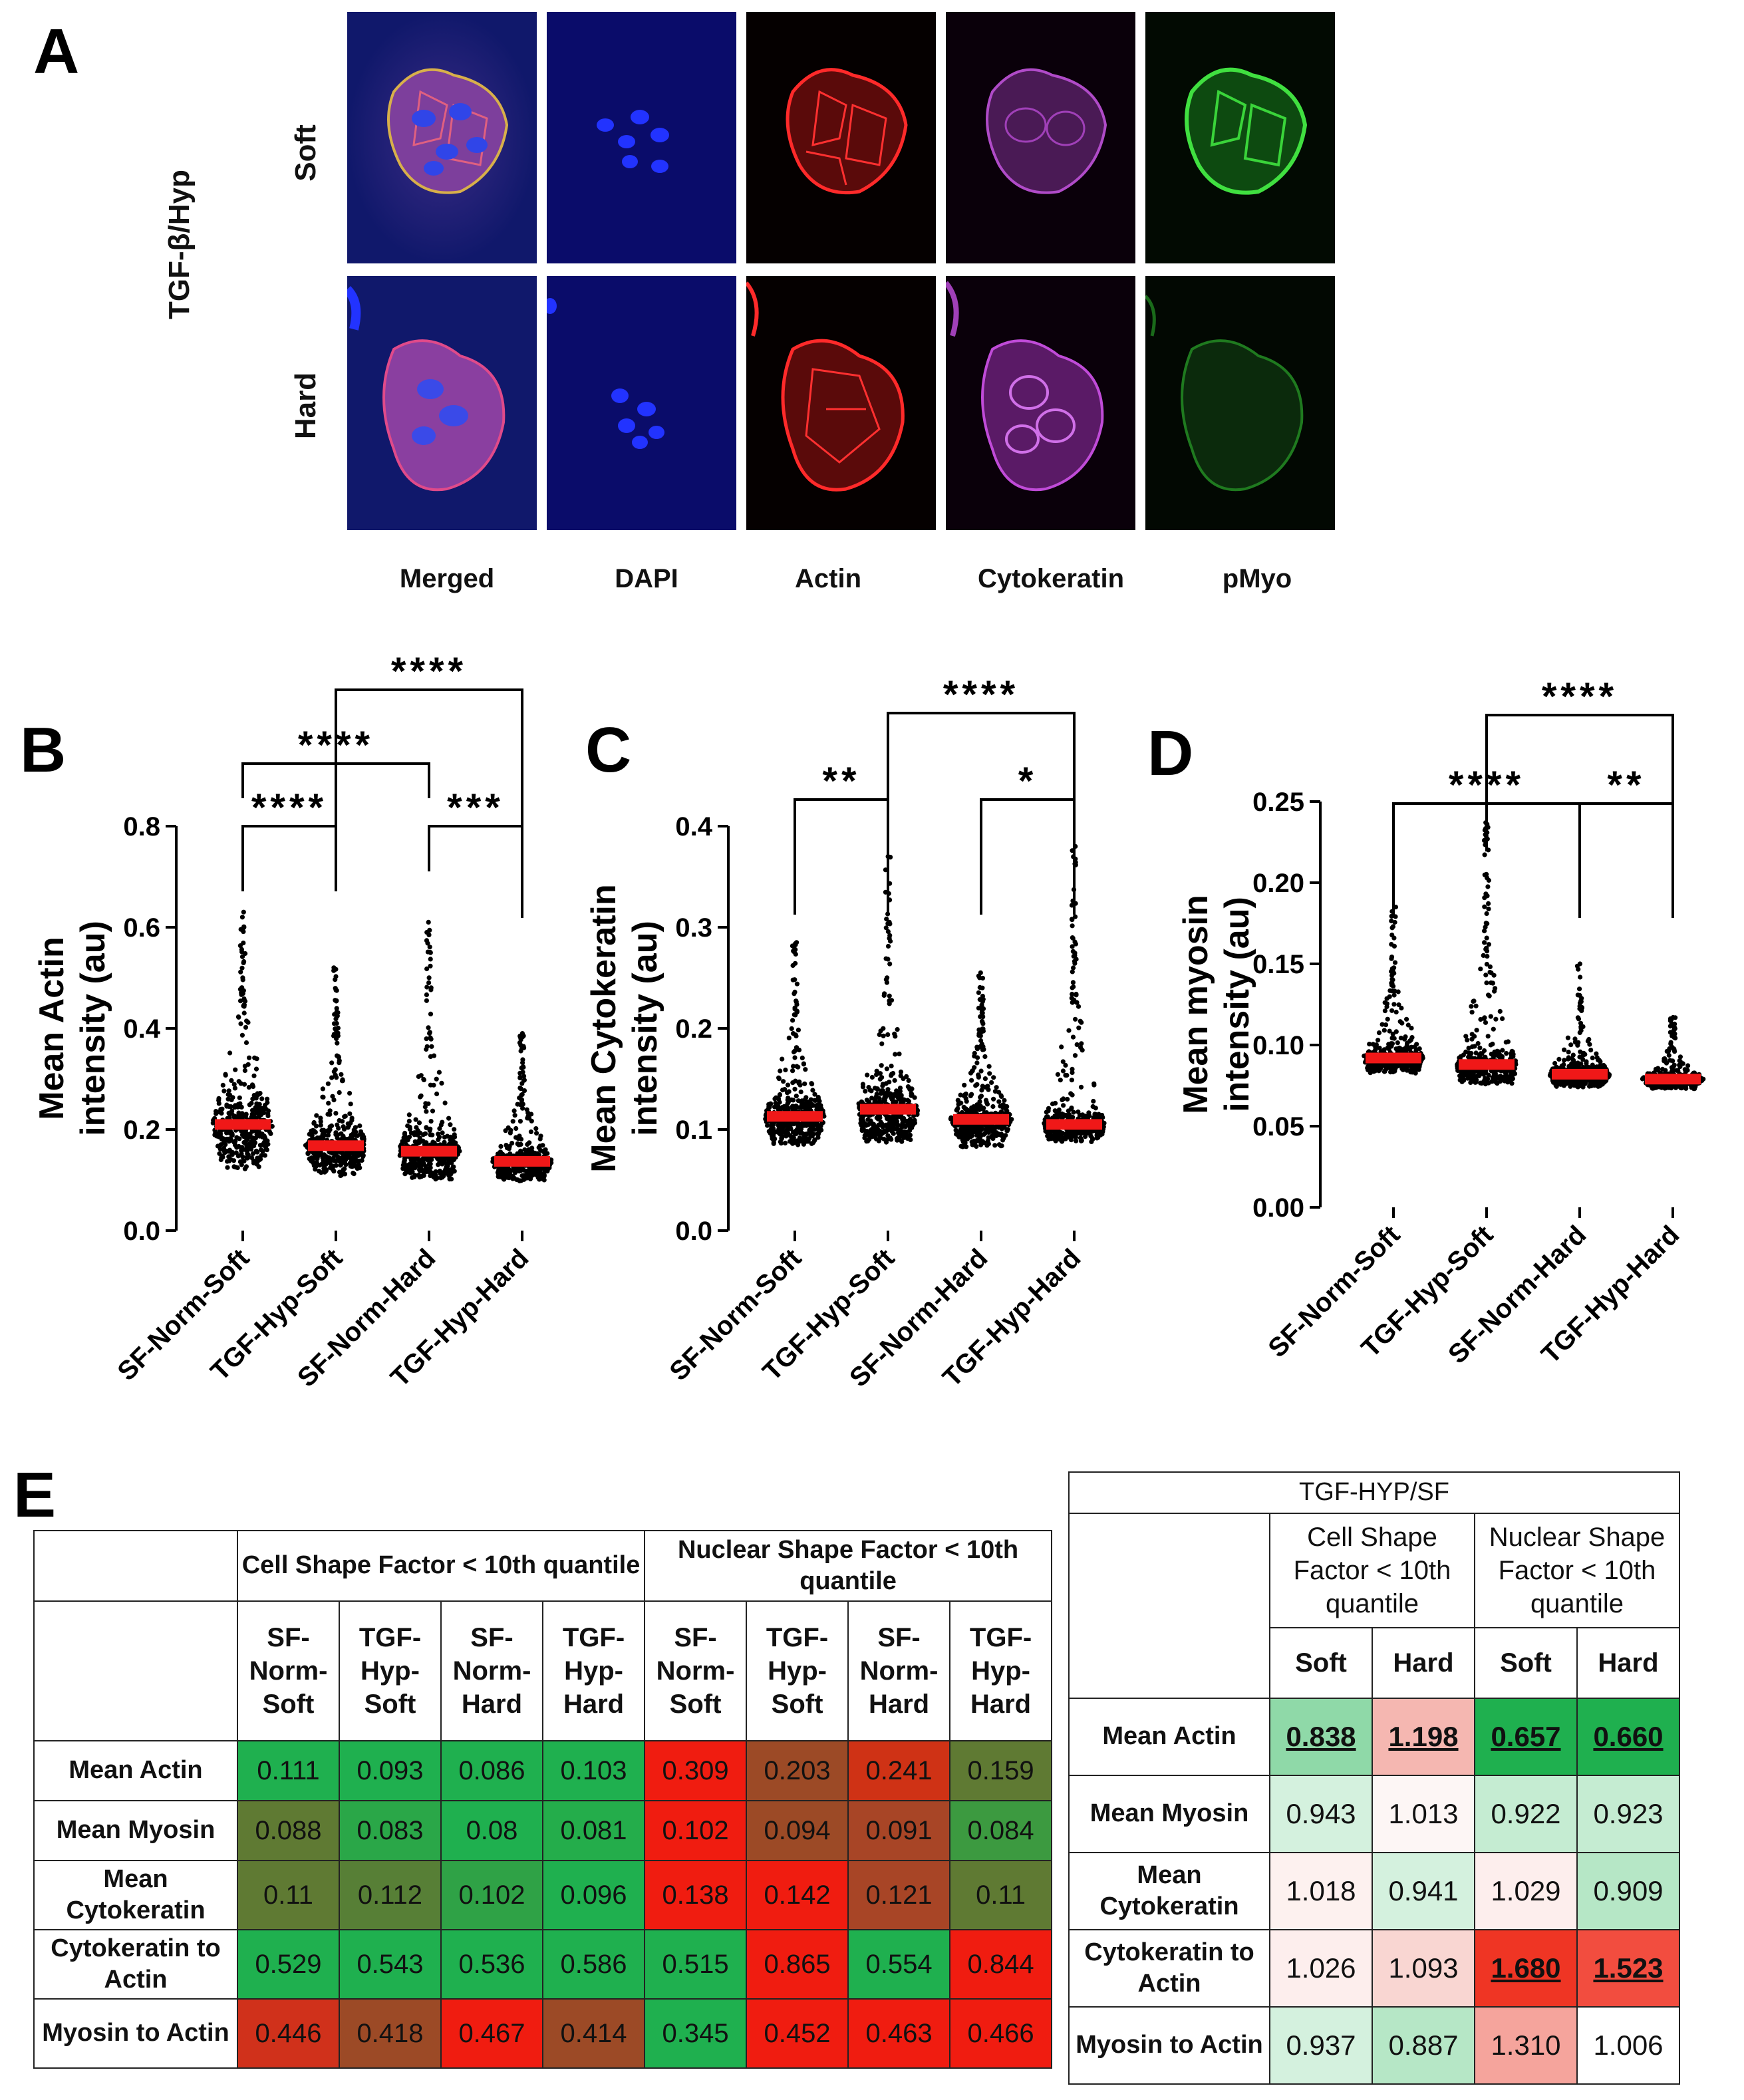 This screenshot has height=2100, width=1744. What do you see at coordinates (56, 51) in the screenshot?
I see `panel-label-a: A` at bounding box center [56, 51].